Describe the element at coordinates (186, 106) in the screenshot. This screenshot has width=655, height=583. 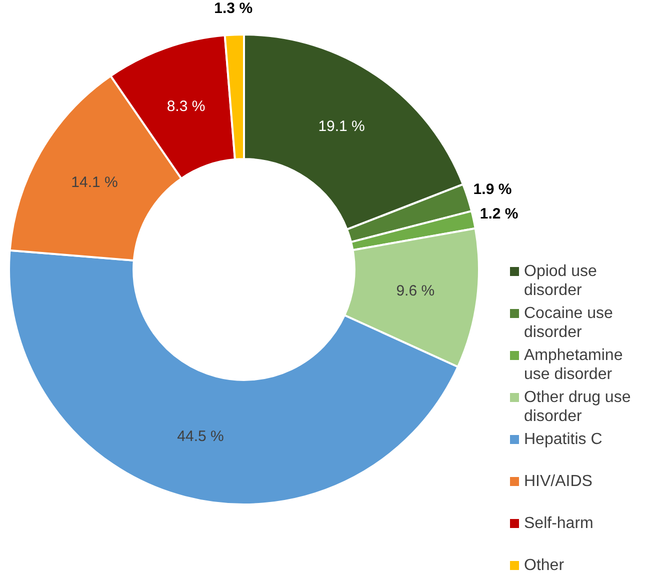
I see `data-label: 8.3 %` at that location.